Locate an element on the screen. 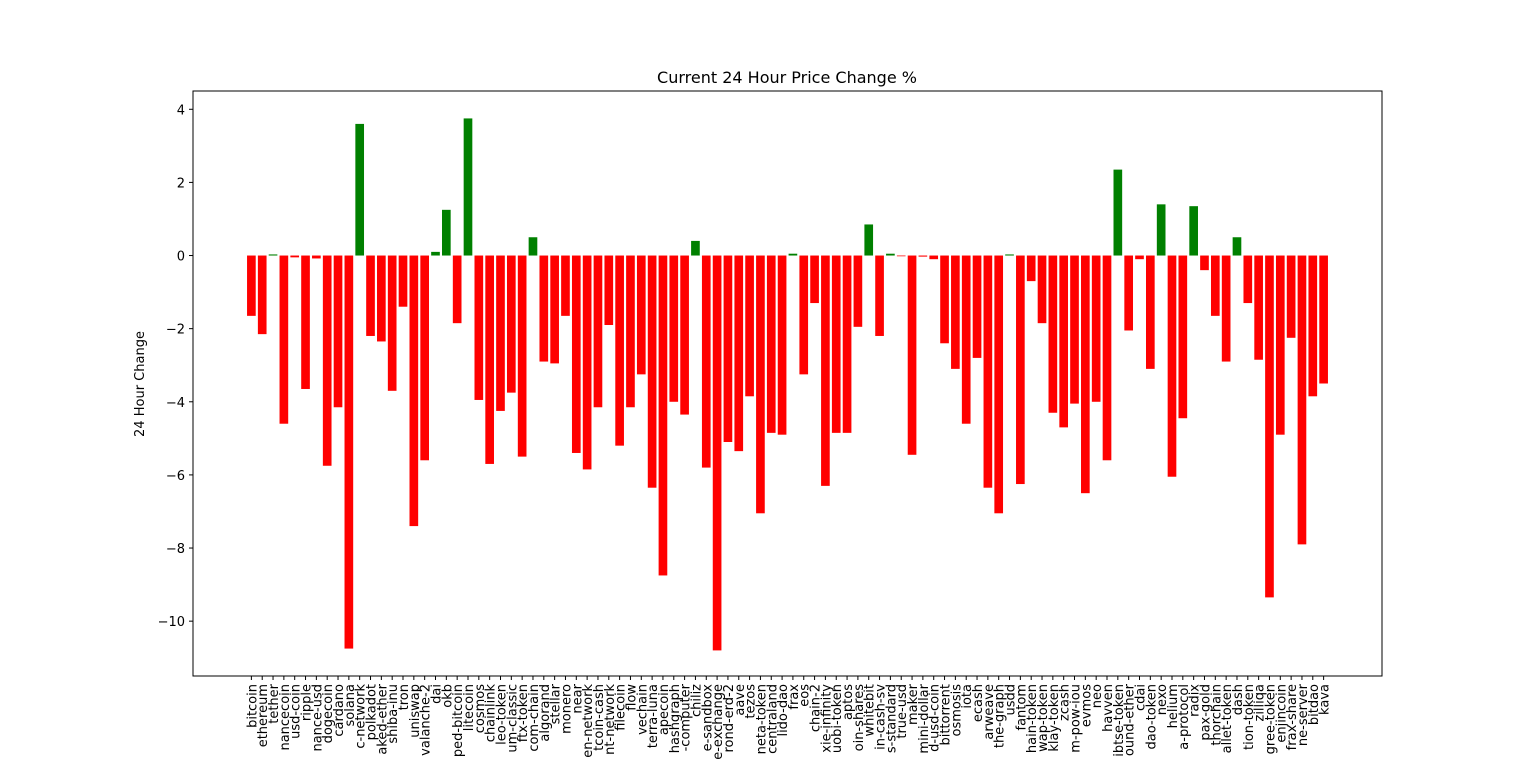  y-tick-label: −10 is located at coordinates (171, 622).